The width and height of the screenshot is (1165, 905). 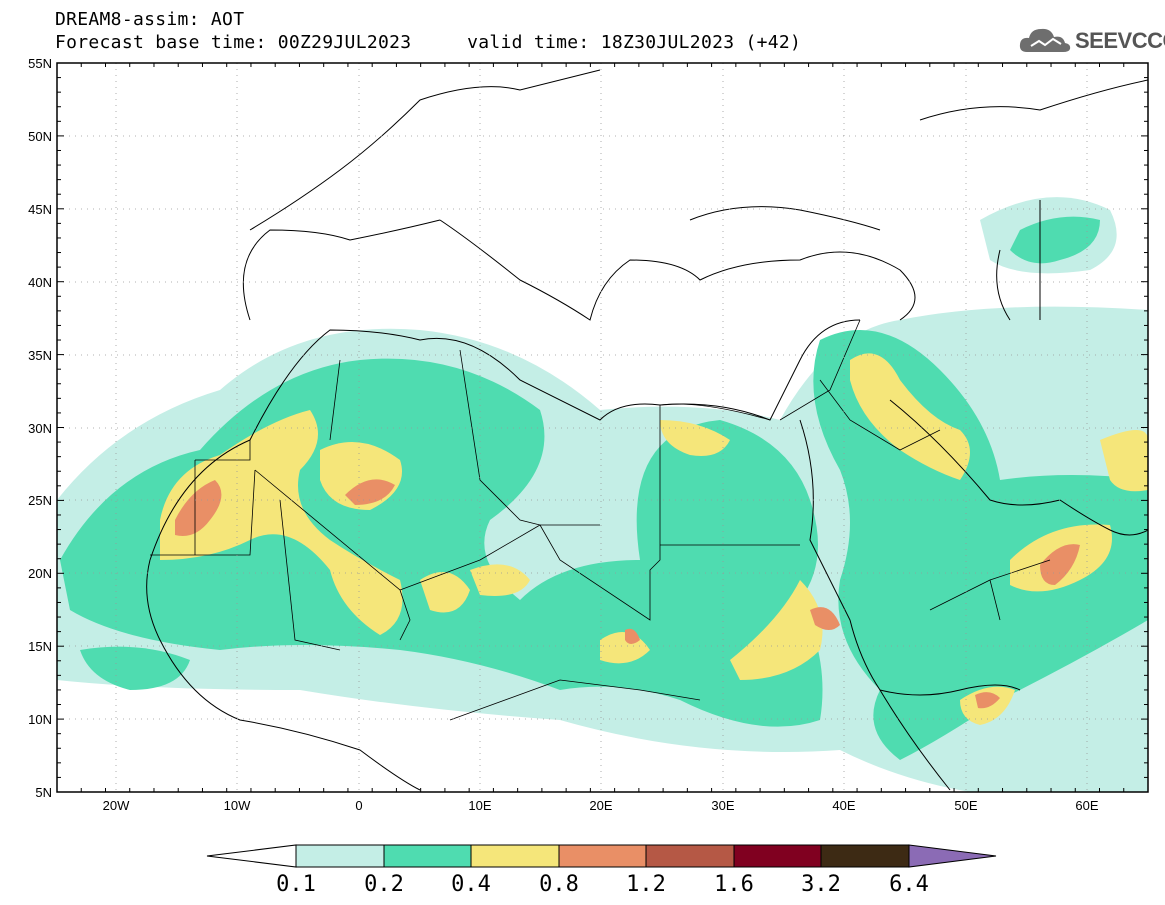 I want to click on lat-label: 40N, so click(x=40, y=282).